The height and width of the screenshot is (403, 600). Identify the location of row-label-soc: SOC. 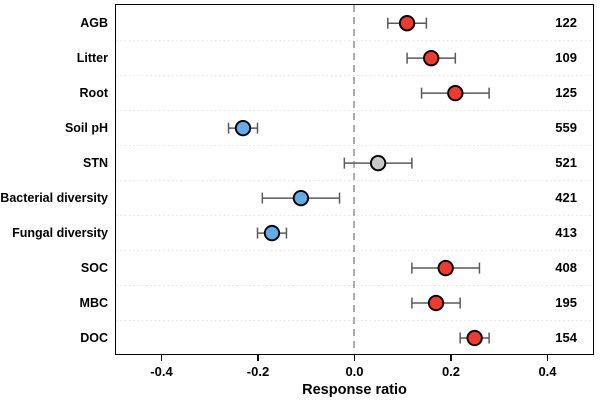
(94, 268).